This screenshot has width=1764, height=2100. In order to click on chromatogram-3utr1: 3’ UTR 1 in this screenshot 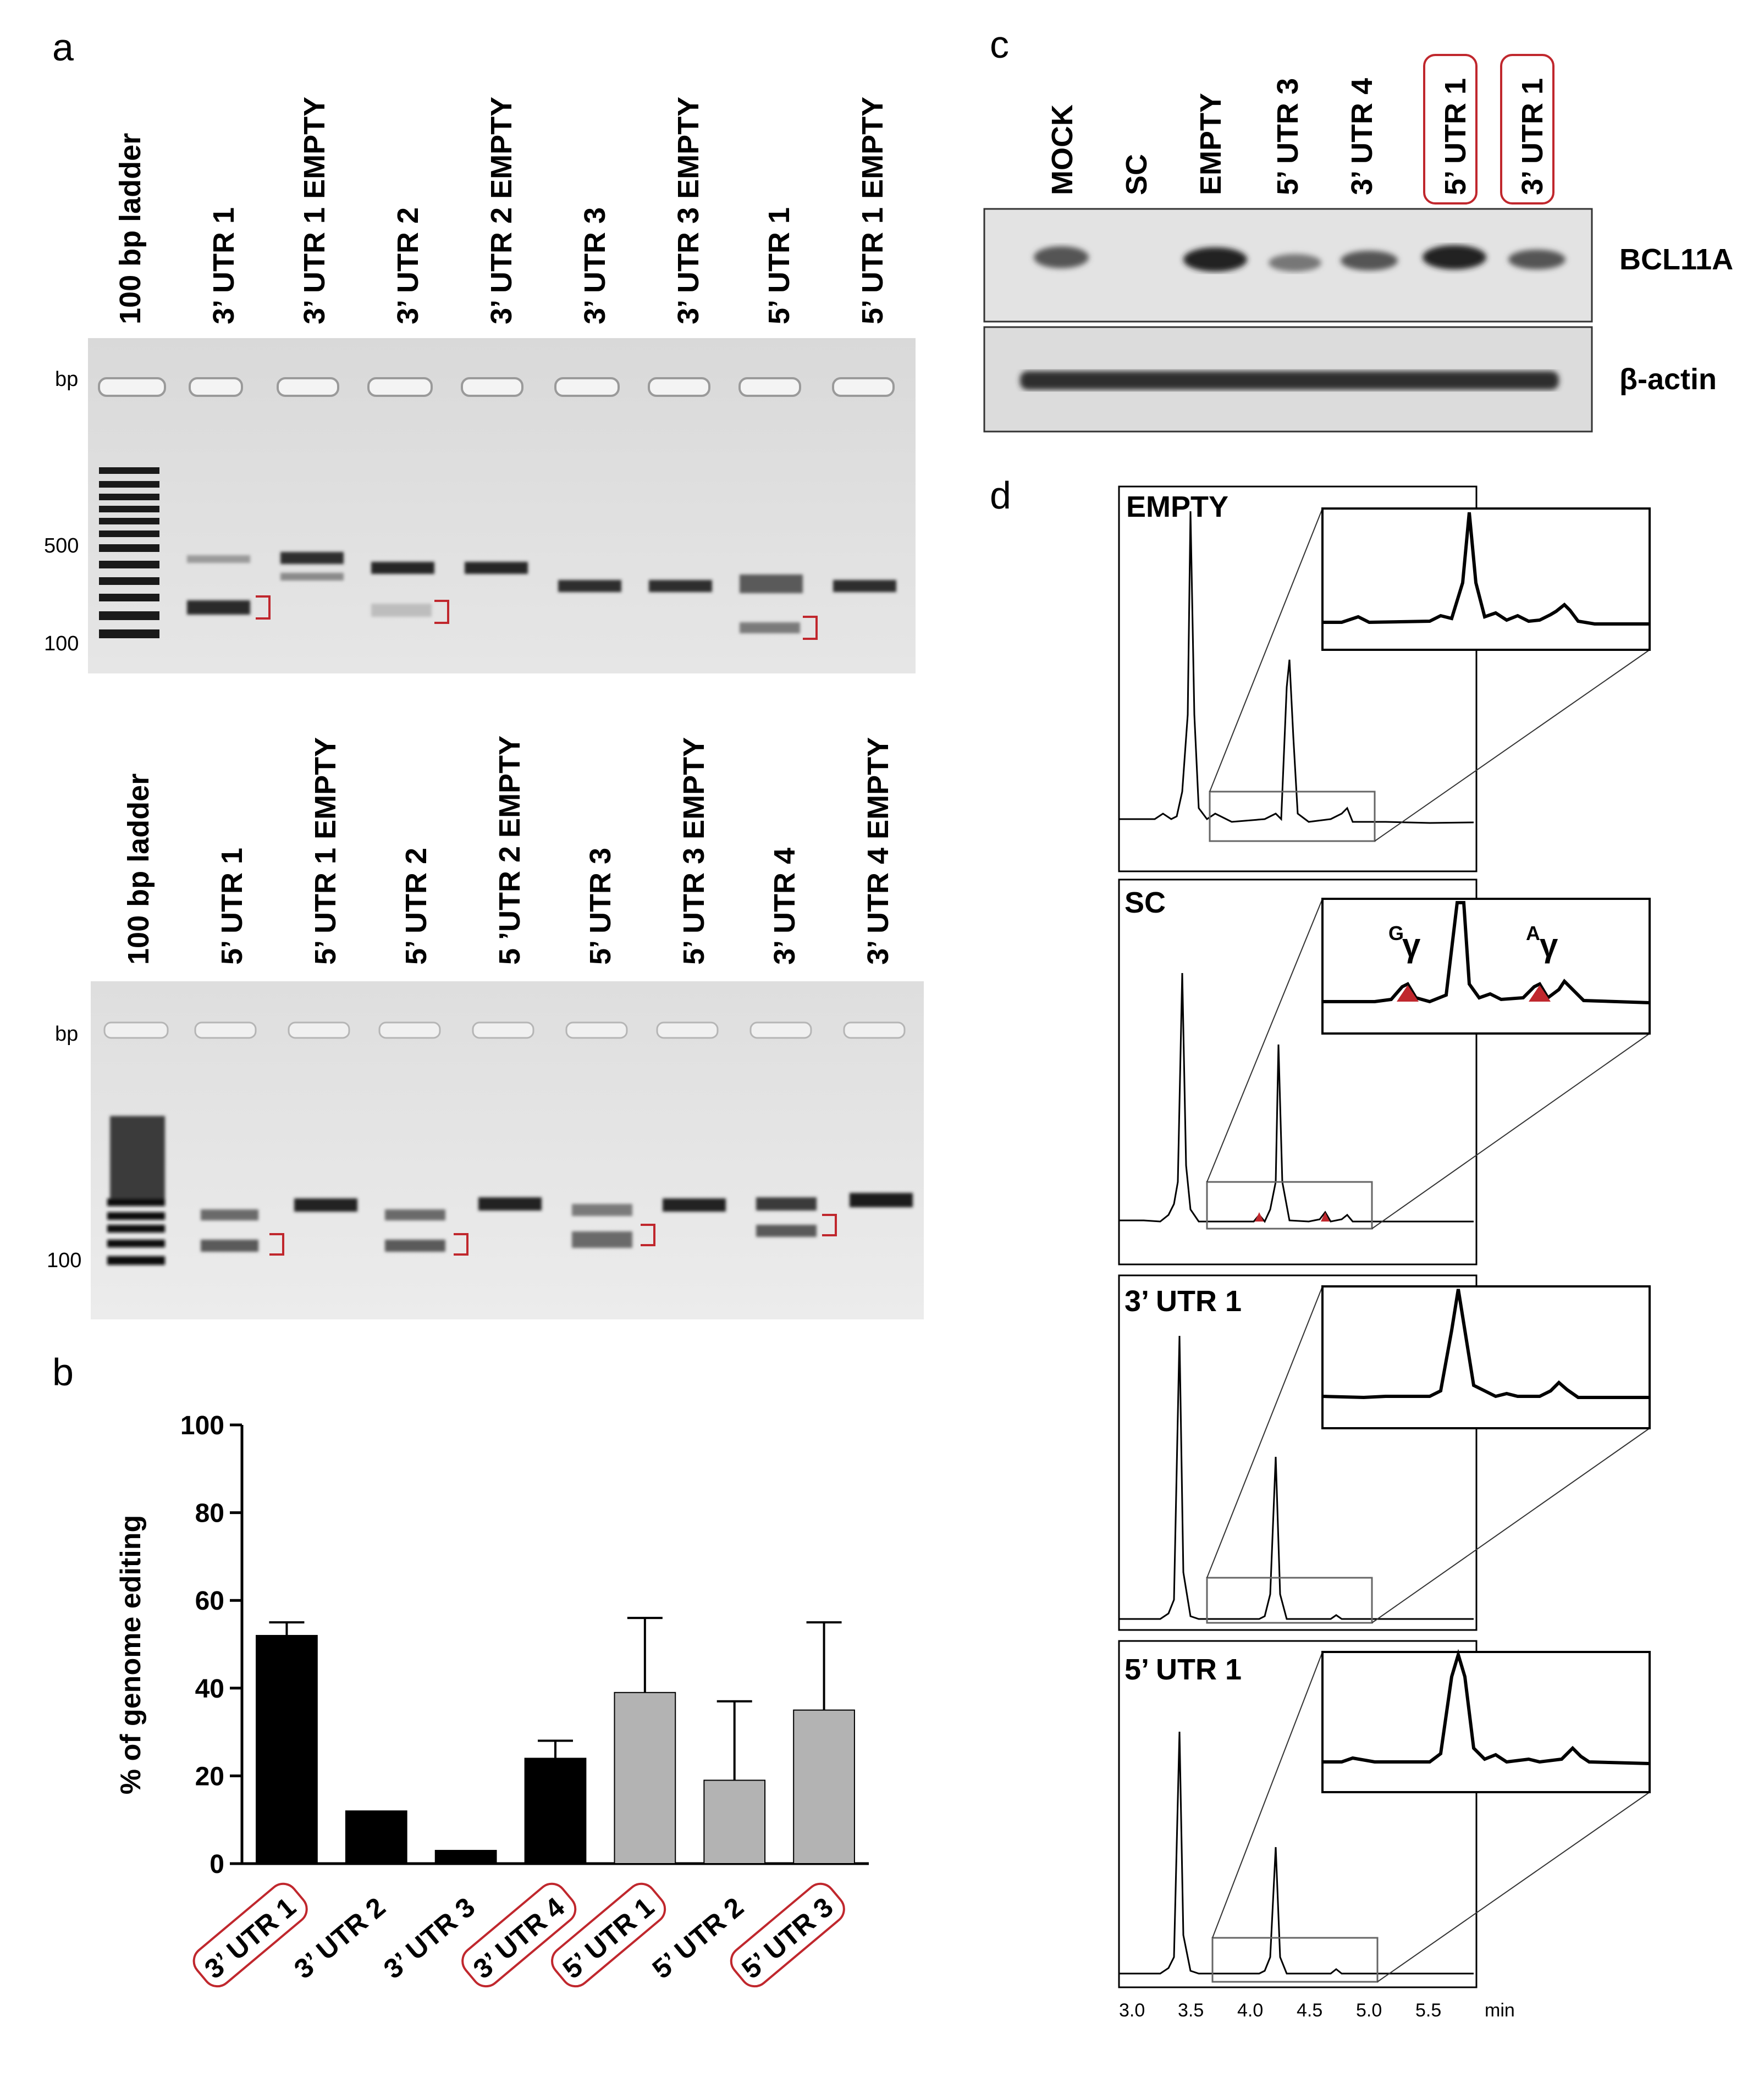, I will do `click(1384, 1452)`.